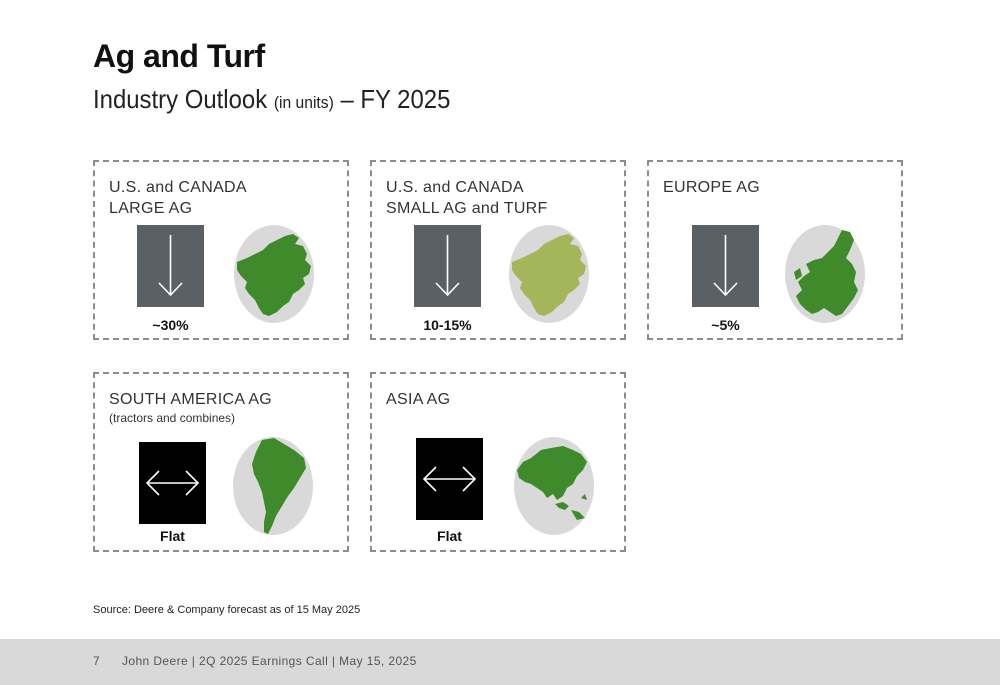 The width and height of the screenshot is (1000, 685). I want to click on panel-label: SOUTH AMERICA AG, so click(191, 399).